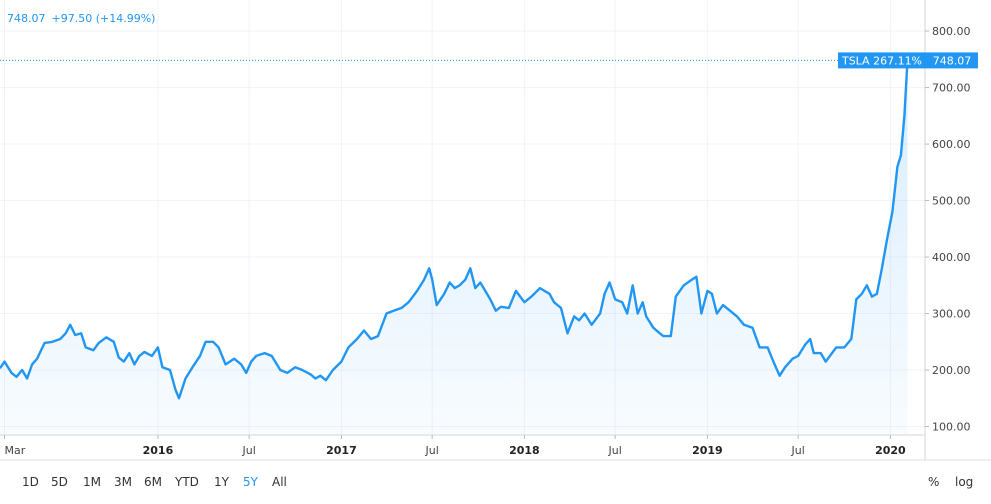 Image resolution: width=991 pixels, height=504 pixels. I want to click on range-5y-button: 5Y, so click(250, 482).